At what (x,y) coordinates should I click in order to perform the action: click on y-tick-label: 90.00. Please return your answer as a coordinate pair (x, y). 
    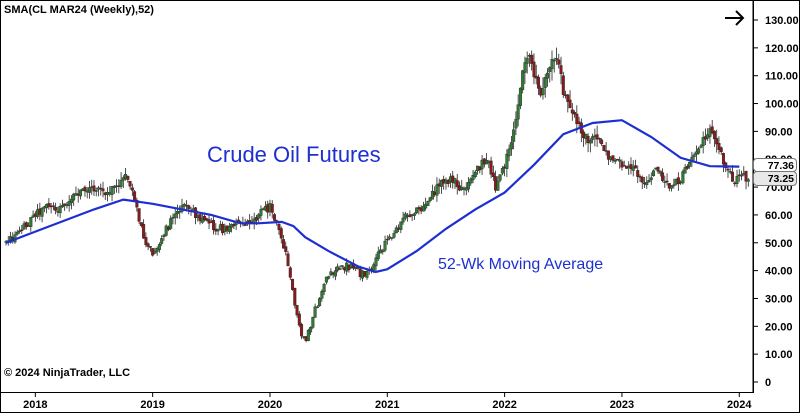
    Looking at the image, I should click on (779, 132).